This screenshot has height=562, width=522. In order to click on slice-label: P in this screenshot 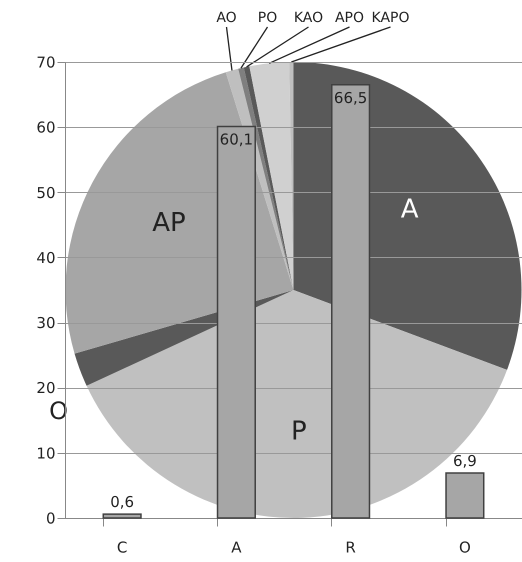, I will do `click(298, 431)`.